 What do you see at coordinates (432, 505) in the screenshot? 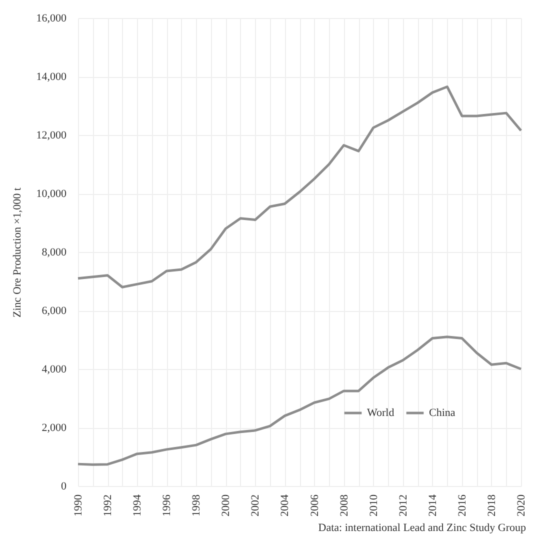
I see `x-tick-label: 2014` at bounding box center [432, 505].